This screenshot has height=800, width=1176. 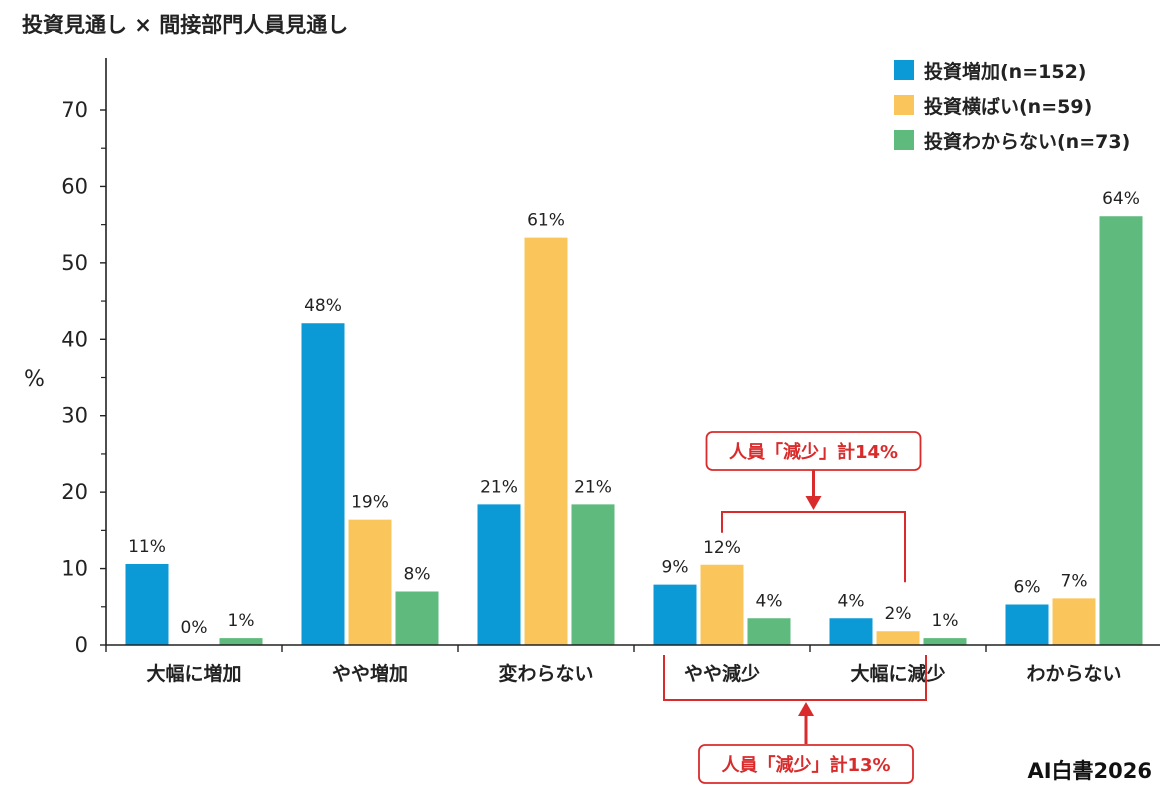 What do you see at coordinates (193, 673) in the screenshot?
I see `x-category-label: 大幅に増加` at bounding box center [193, 673].